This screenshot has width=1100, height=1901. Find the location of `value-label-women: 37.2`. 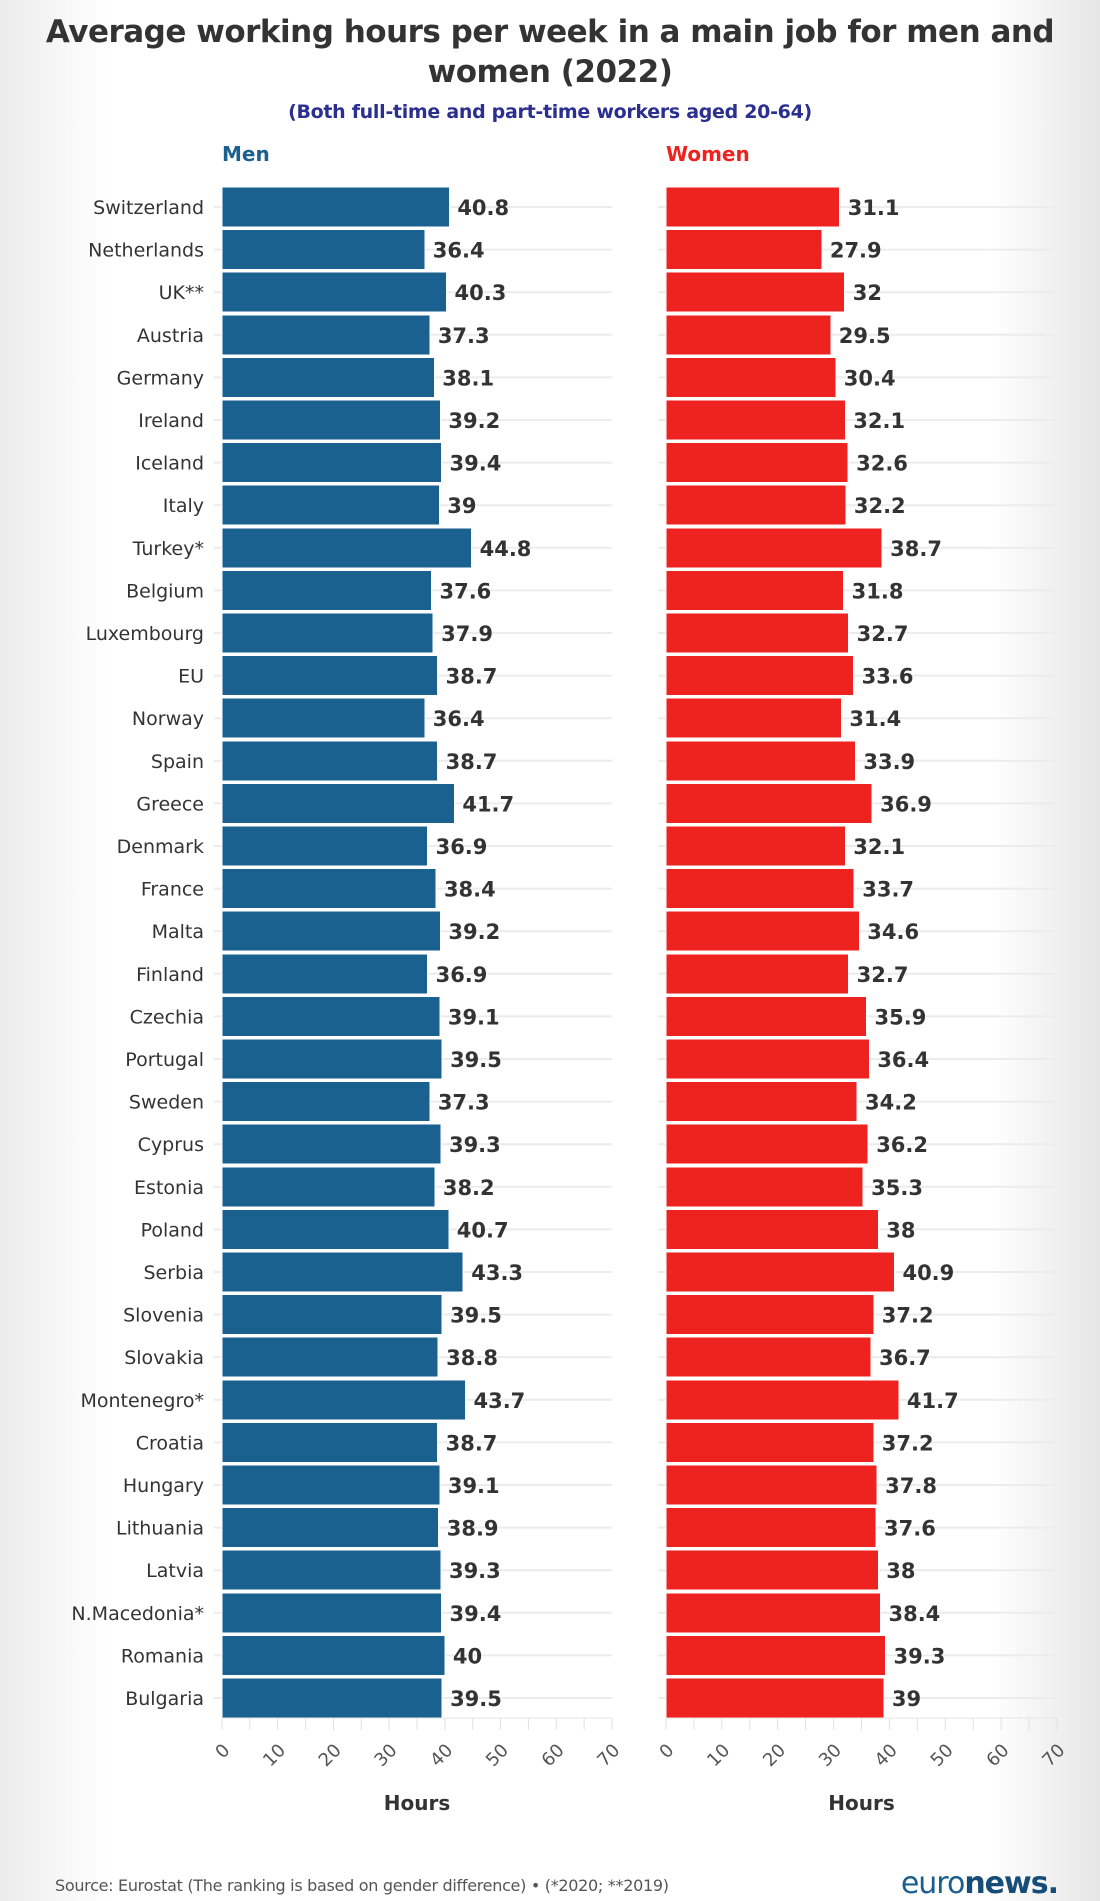

value-label-women: 37.2 is located at coordinates (908, 1443).